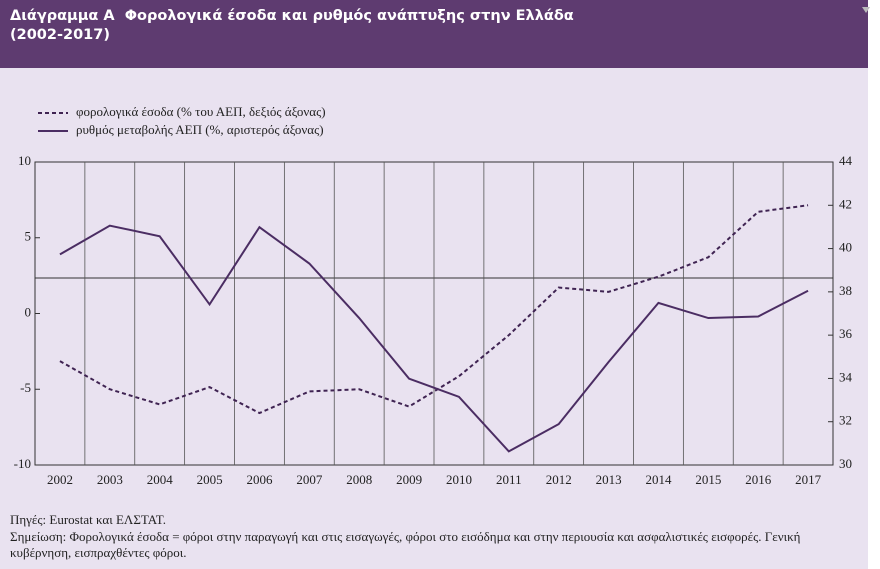 The image size is (880, 569). I want to click on x-tick-label: 2012, so click(559, 479).